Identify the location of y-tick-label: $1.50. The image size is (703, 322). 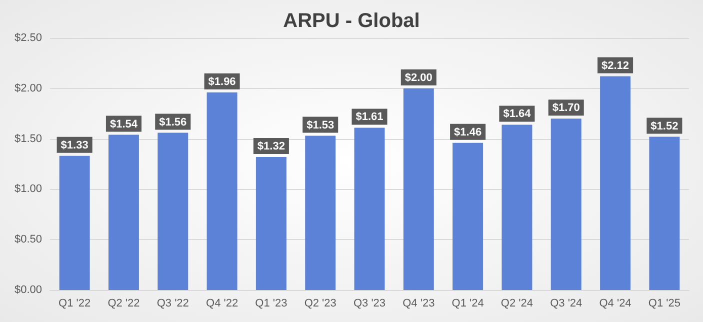
(28, 138).